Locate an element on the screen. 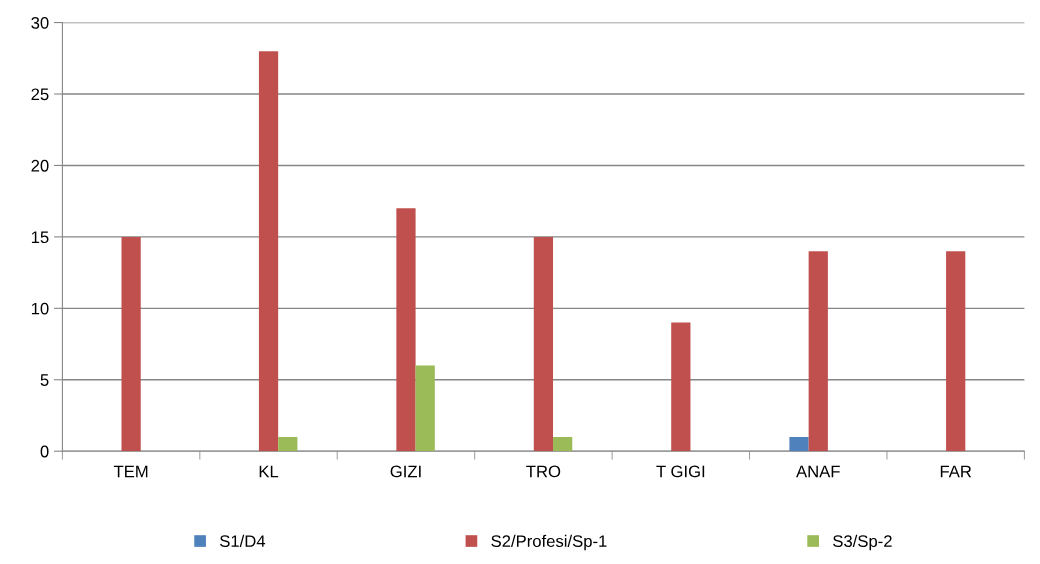 The height and width of the screenshot is (564, 1040). legend-label: S3/Sp-2 is located at coordinates (862, 542).